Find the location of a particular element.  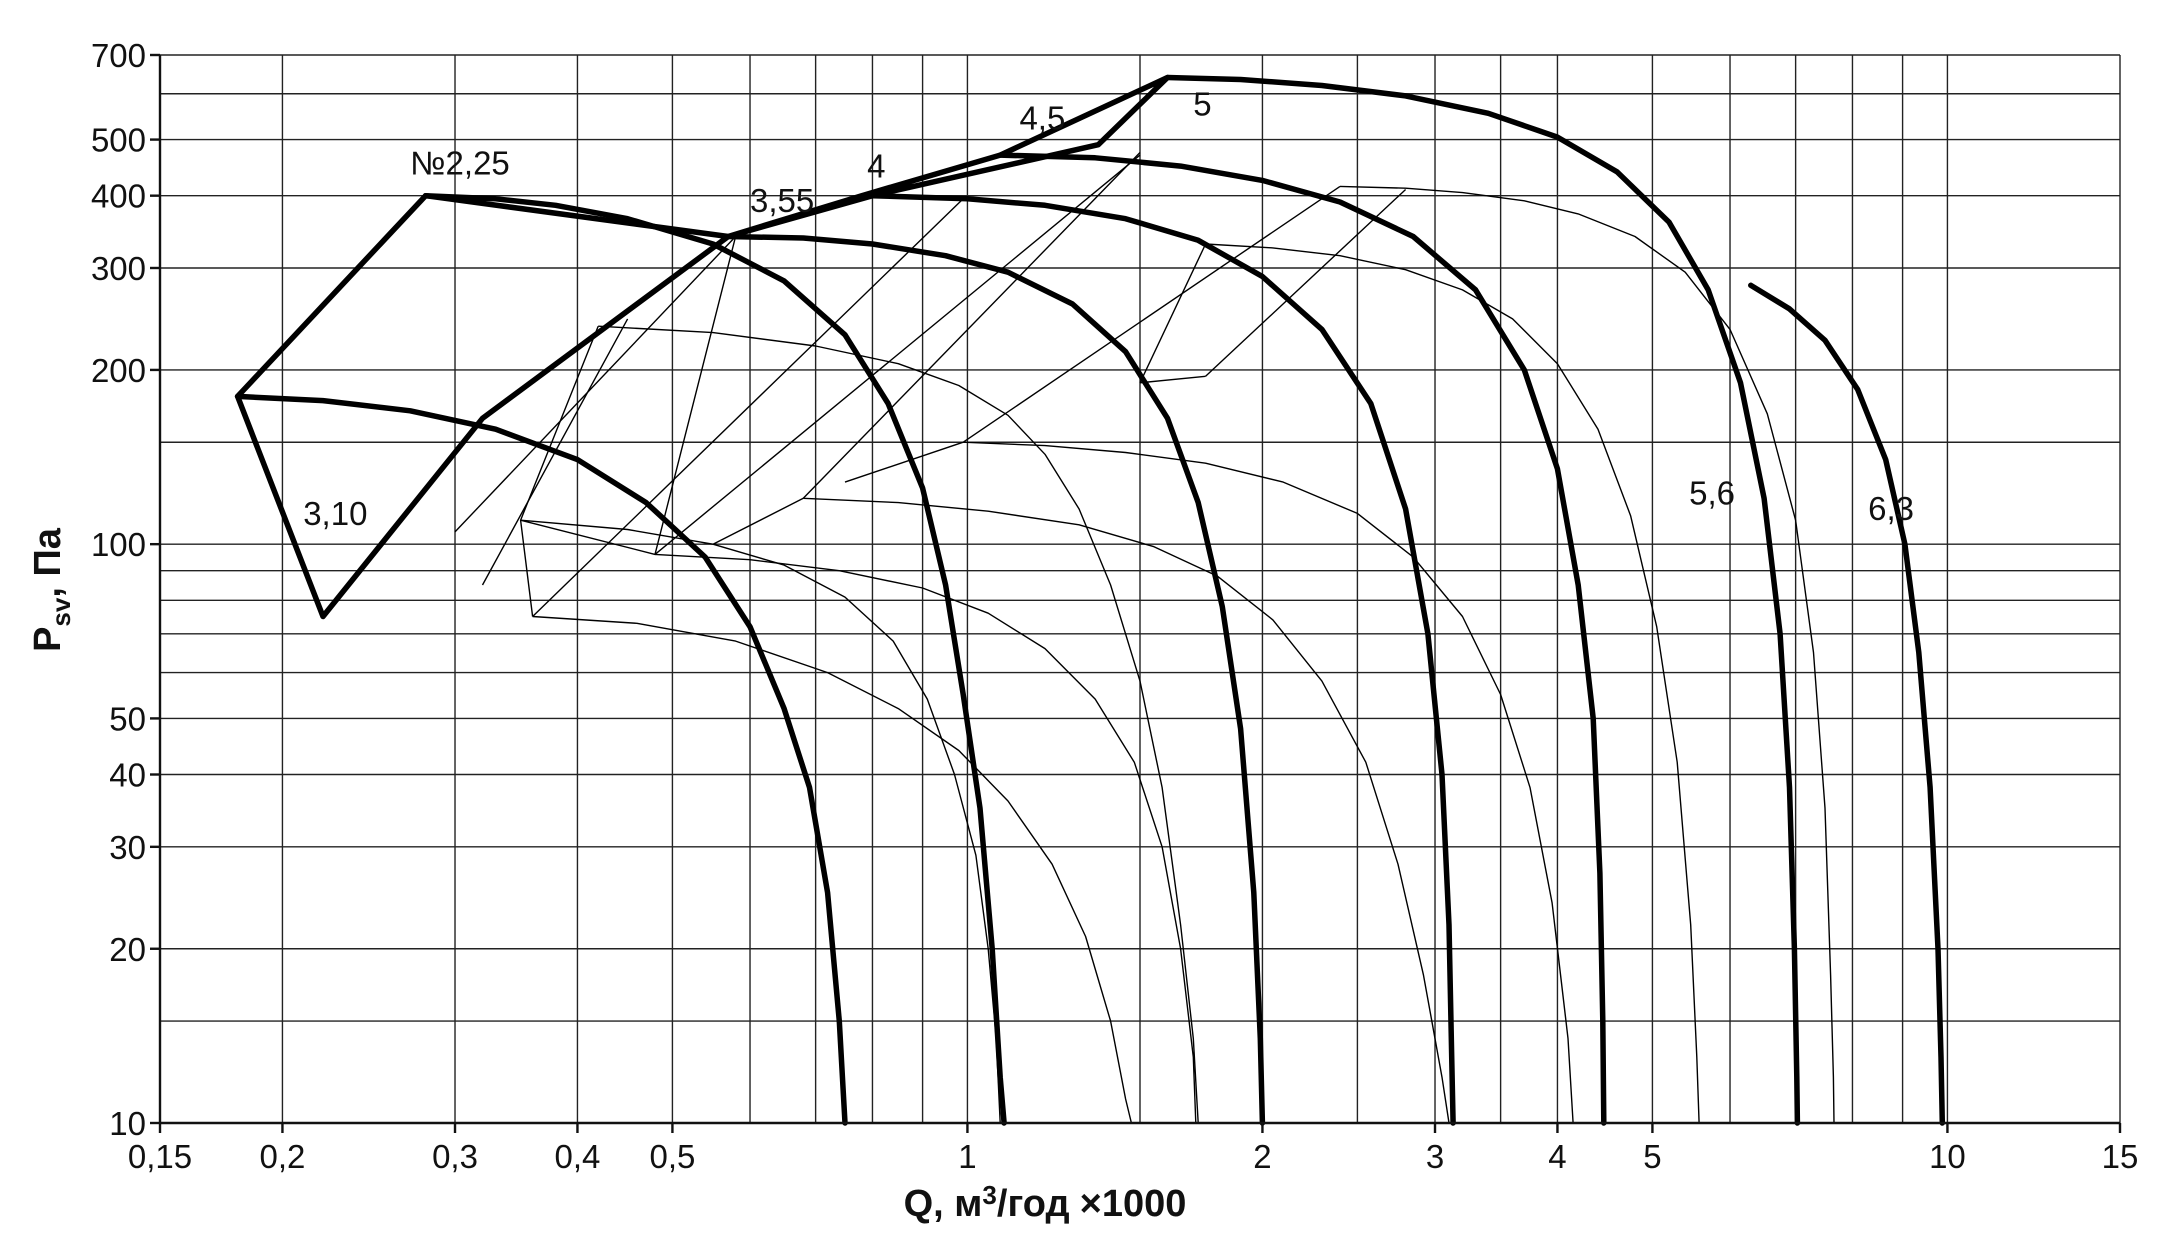

y-tick-label: 200 is located at coordinates (118, 370).